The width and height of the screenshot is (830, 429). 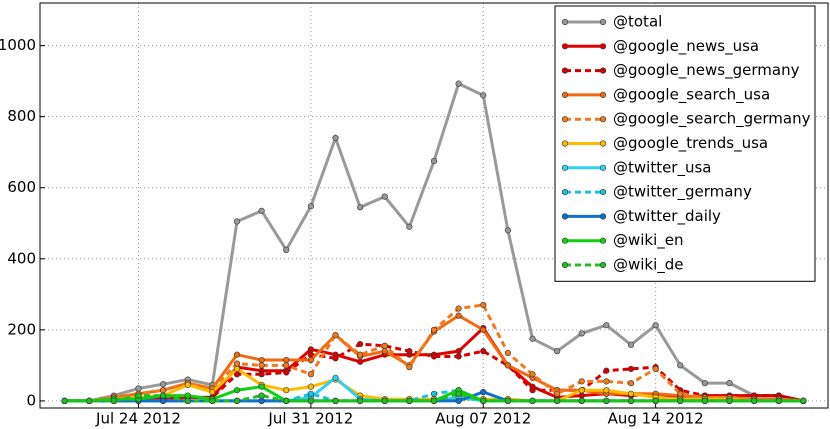 What do you see at coordinates (21, 258) in the screenshot?
I see `y-tick-label: 400` at bounding box center [21, 258].